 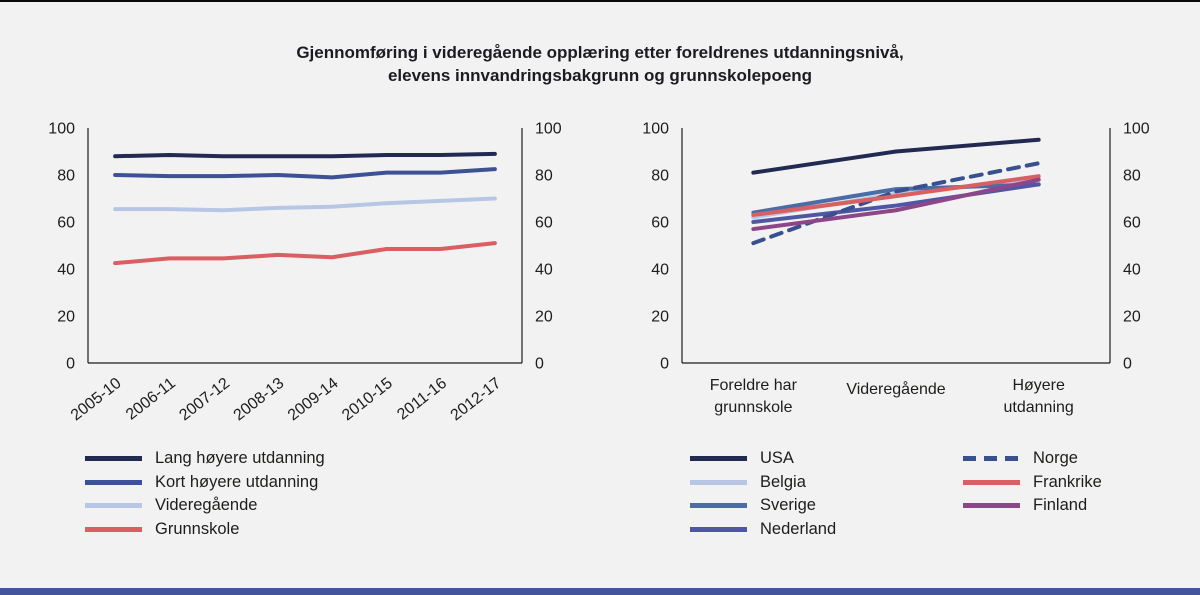 I want to click on x-tick-label: 2006-11, so click(x=151, y=399).